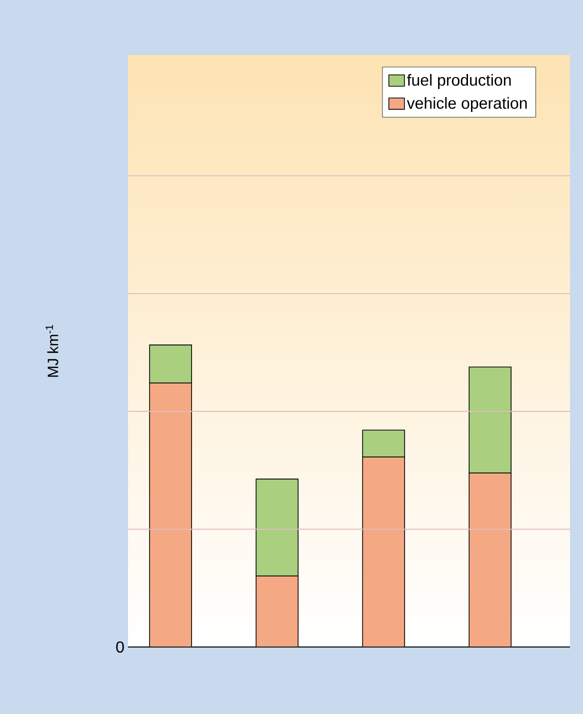 Image resolution: width=583 pixels, height=714 pixels. Describe the element at coordinates (466, 104) in the screenshot. I see `legend-label: vehicle operation` at that location.